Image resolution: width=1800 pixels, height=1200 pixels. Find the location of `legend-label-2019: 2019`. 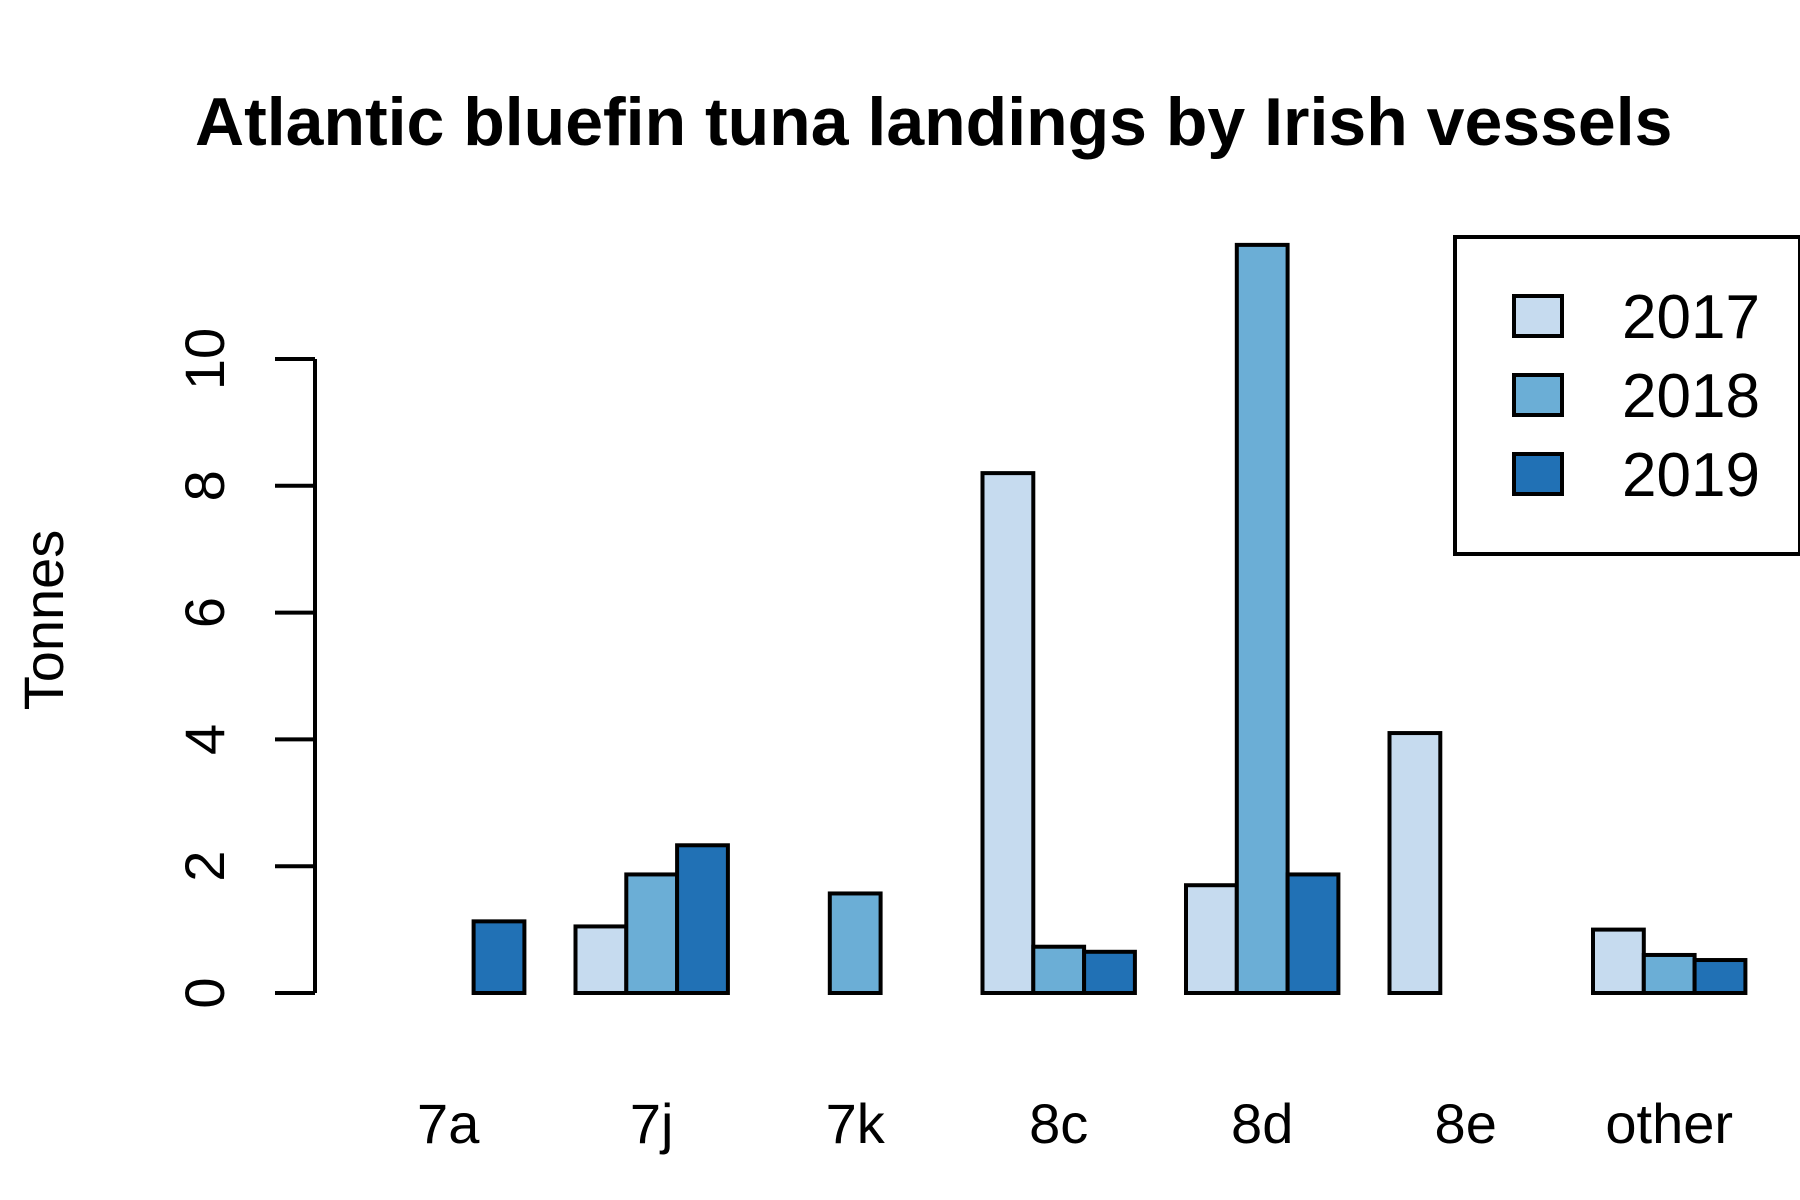

legend-label-2019: 2019 is located at coordinates (1691, 475).